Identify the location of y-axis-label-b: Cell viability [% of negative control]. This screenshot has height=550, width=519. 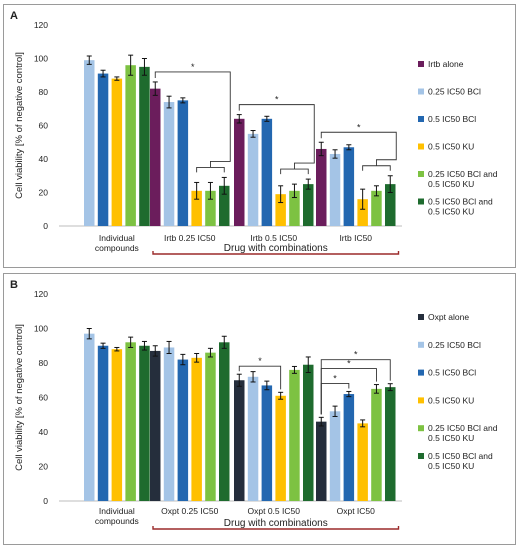
(19, 397).